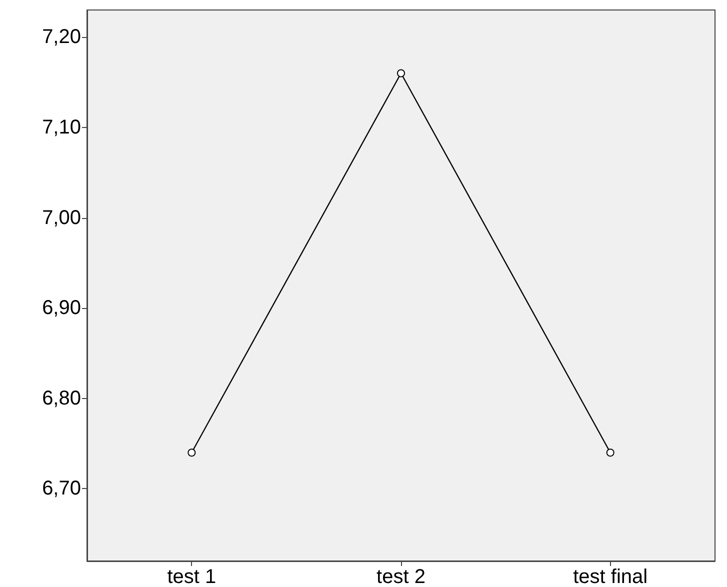 The height and width of the screenshot is (587, 727). What do you see at coordinates (61, 308) in the screenshot?
I see `y-tick-label: 6,90` at bounding box center [61, 308].